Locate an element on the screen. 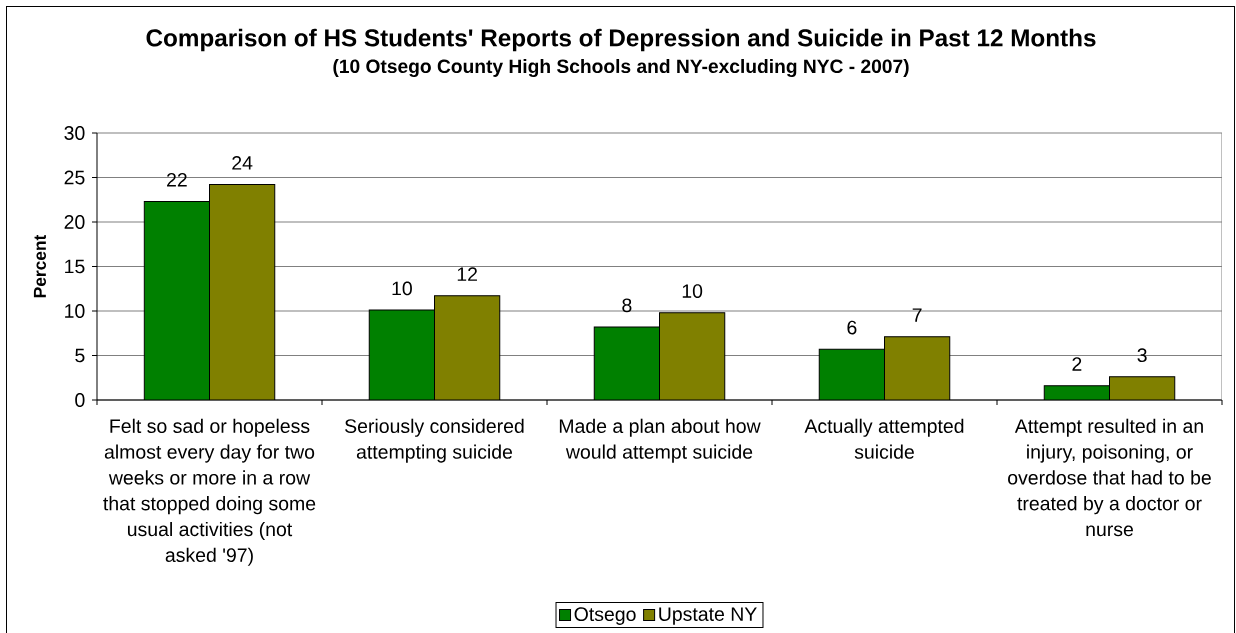 This screenshot has width=1236, height=633. legend-label: Otsego is located at coordinates (605, 616).